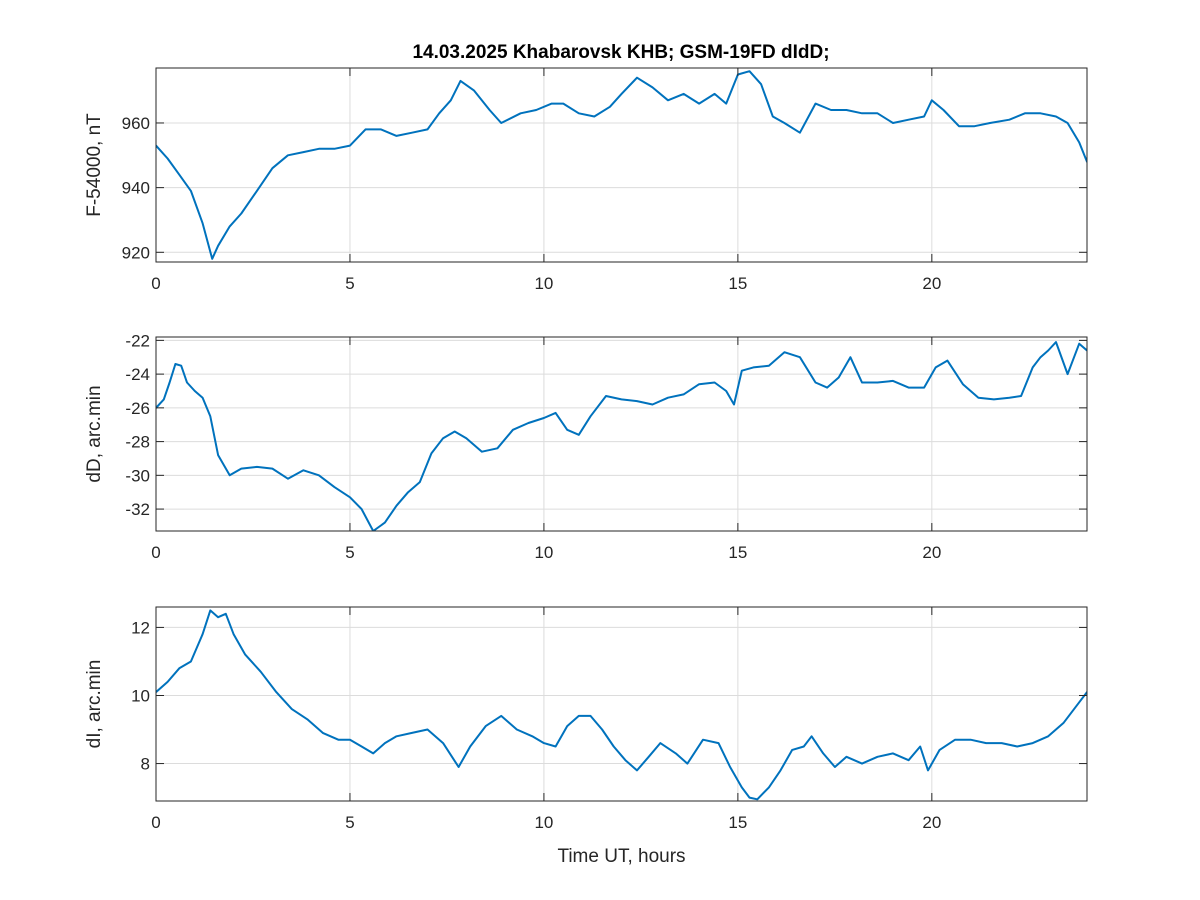 The height and width of the screenshot is (900, 1200). What do you see at coordinates (94, 165) in the screenshot?
I see `y-axis-label: F-54000, nT` at bounding box center [94, 165].